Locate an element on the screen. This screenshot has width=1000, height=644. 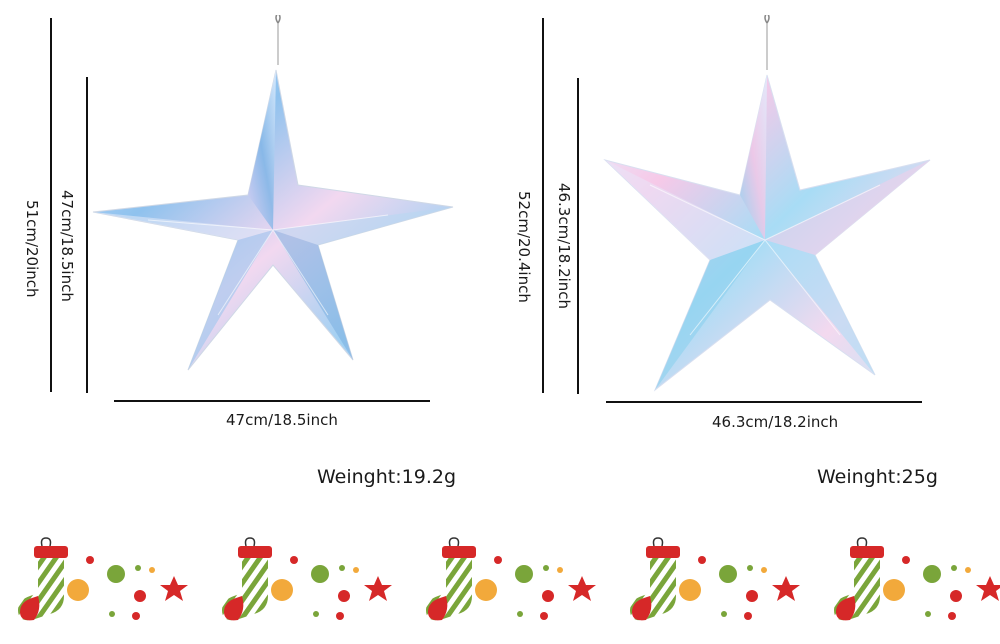
left-outer-height-line is located at coordinates (51, 205).